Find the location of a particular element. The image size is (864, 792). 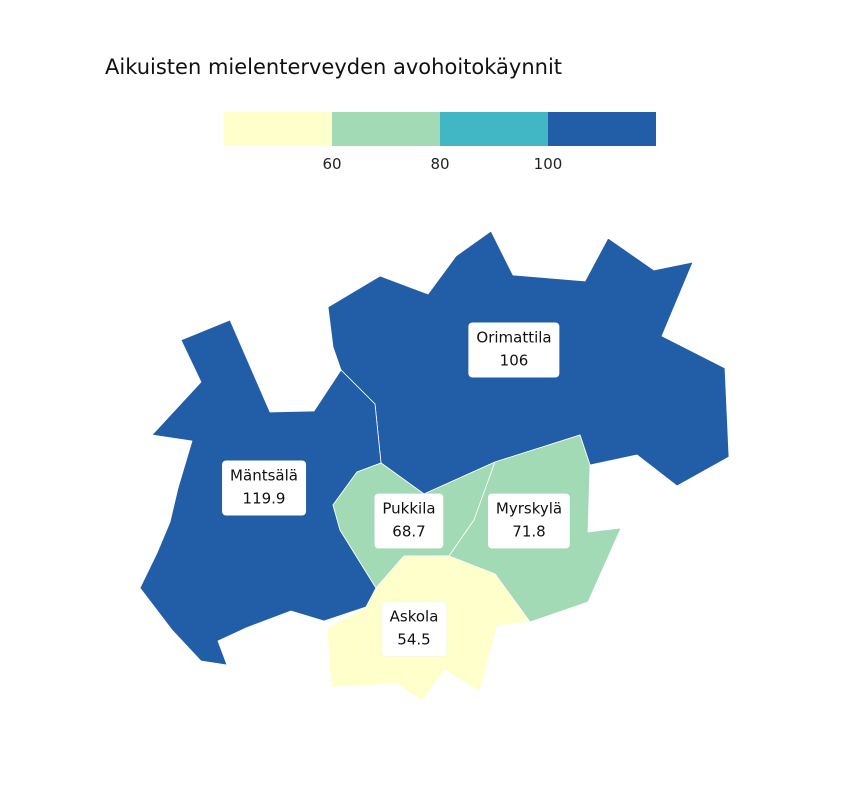

legend-tick-80: 80 is located at coordinates (440, 164).